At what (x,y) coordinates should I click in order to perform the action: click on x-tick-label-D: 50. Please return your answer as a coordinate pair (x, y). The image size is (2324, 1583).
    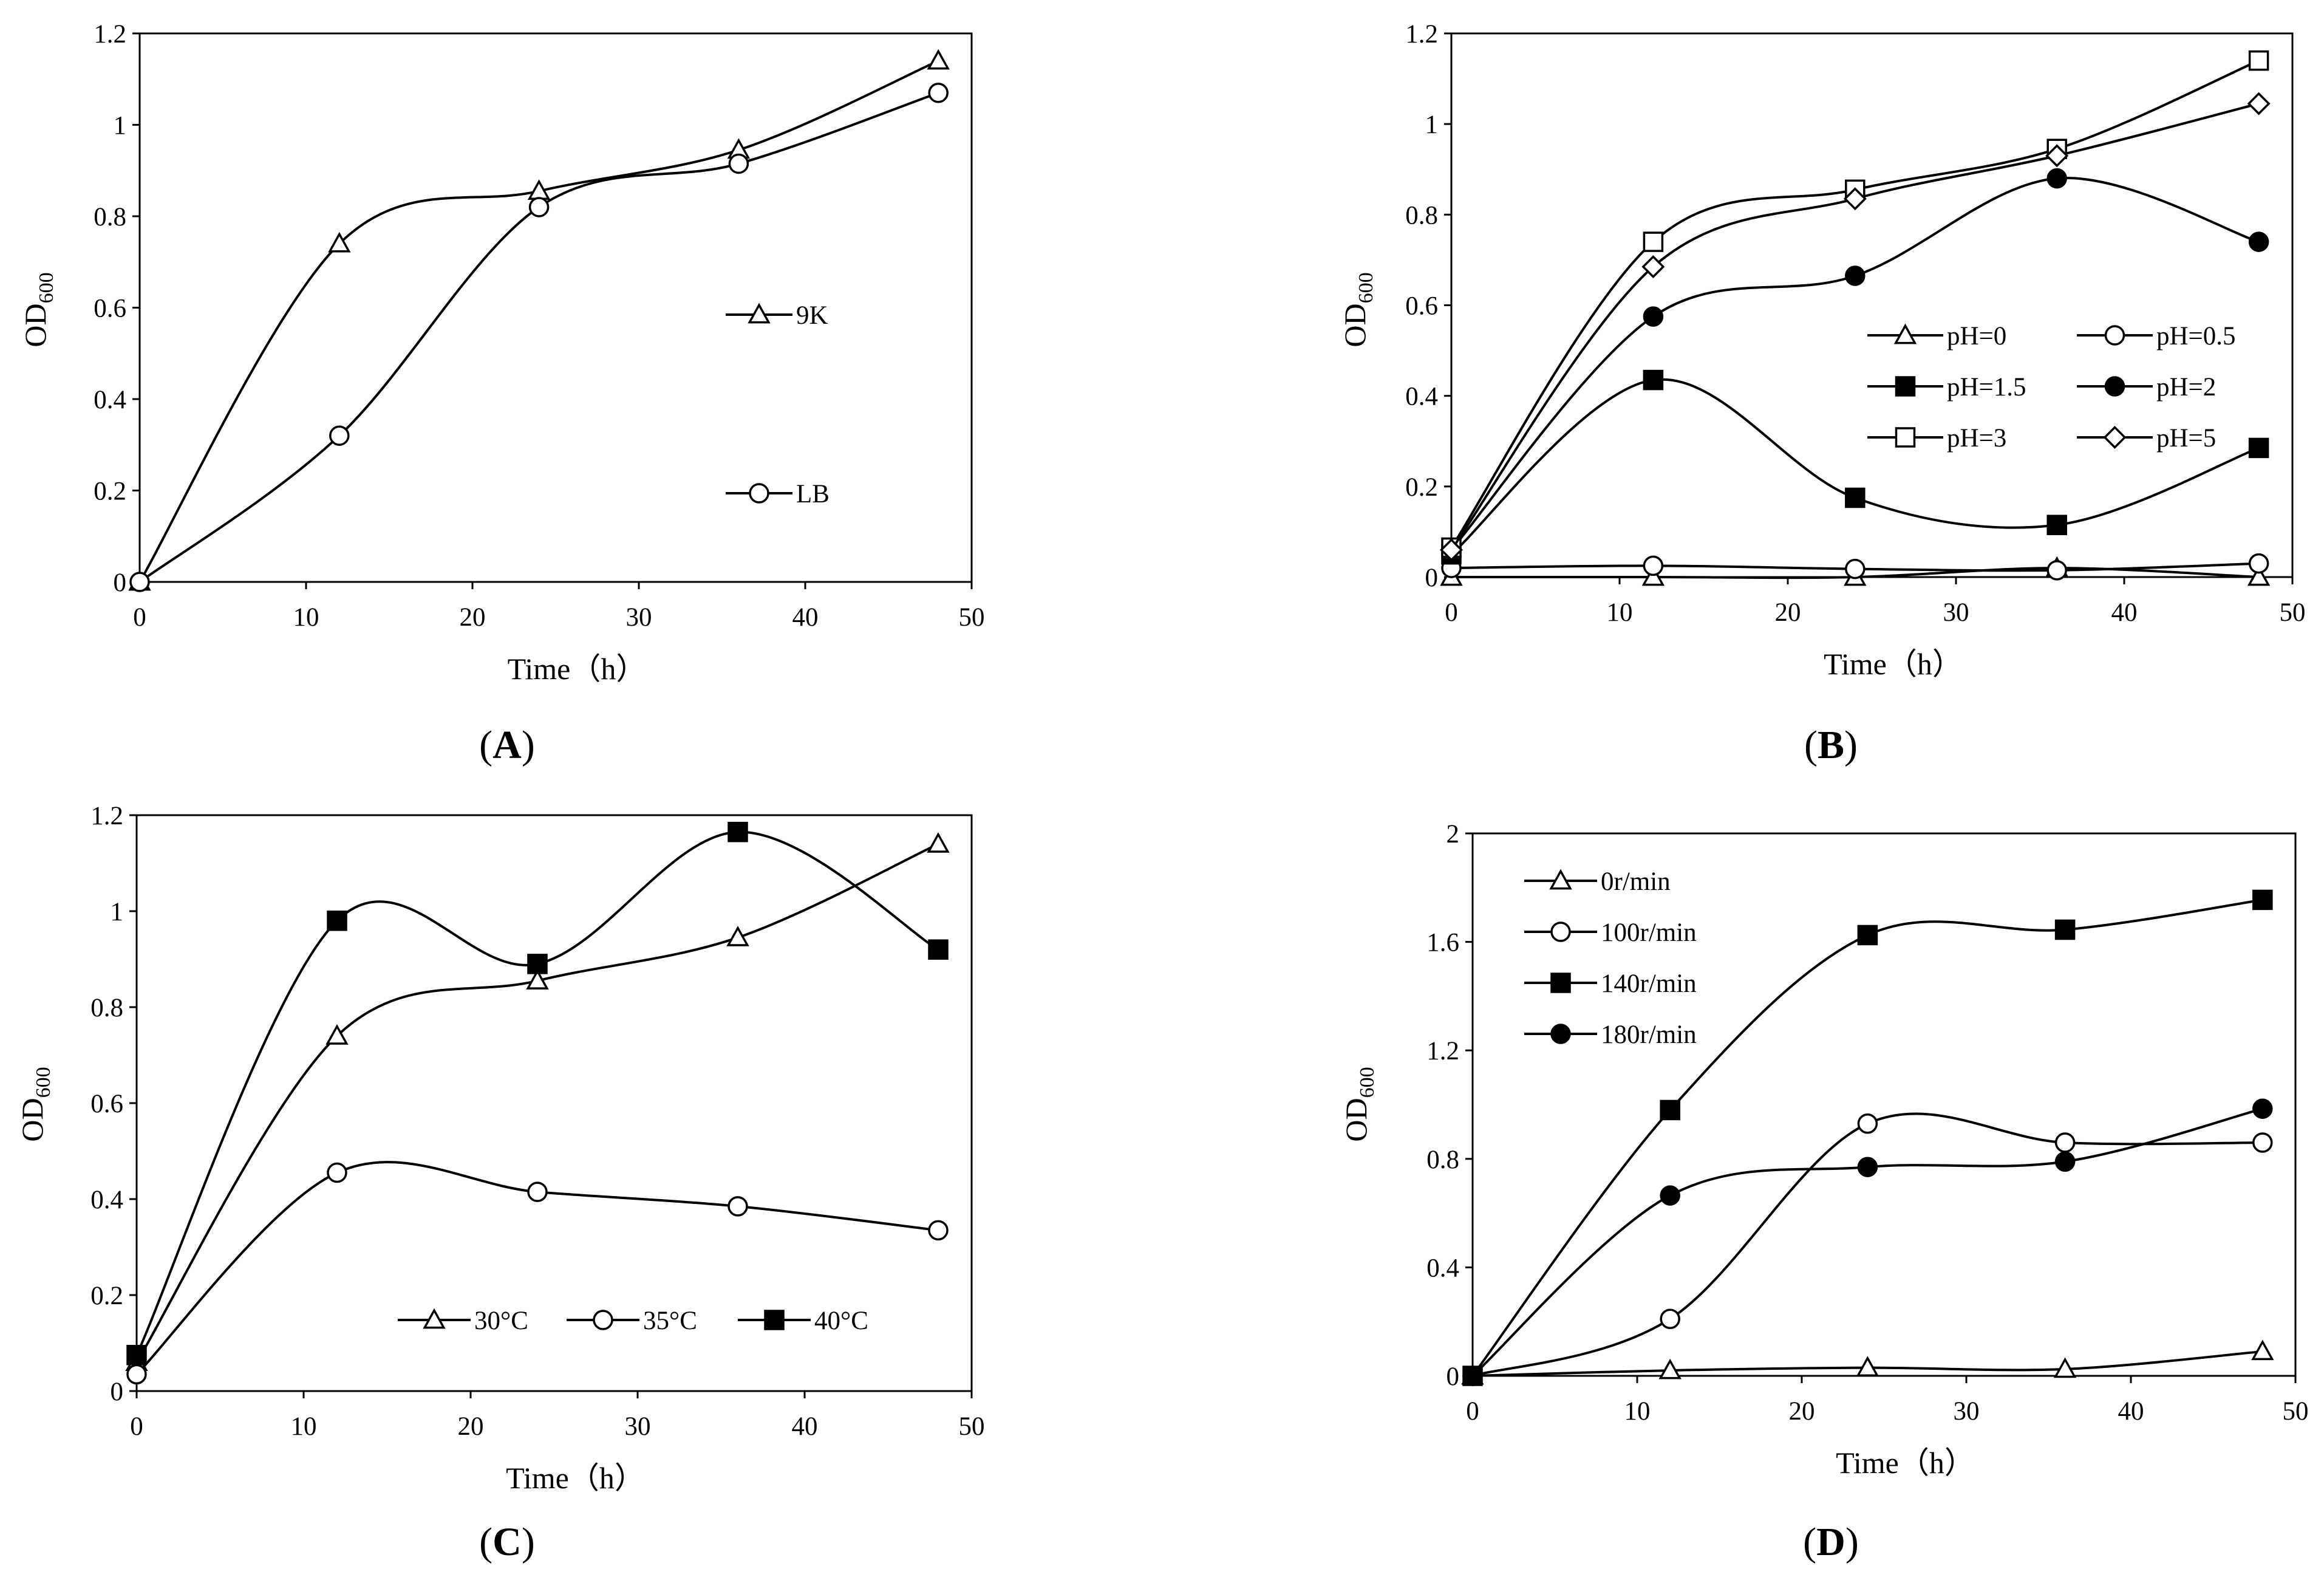
    Looking at the image, I should click on (2296, 1411).